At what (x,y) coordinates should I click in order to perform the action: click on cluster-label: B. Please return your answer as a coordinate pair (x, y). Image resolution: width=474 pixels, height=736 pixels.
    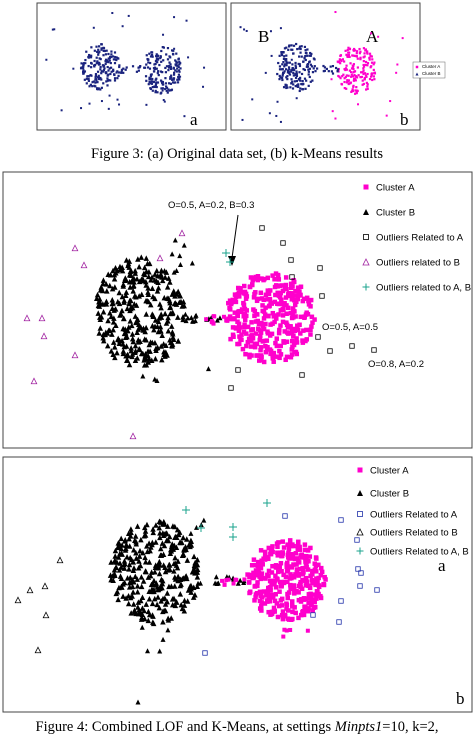
    Looking at the image, I should click on (263, 36).